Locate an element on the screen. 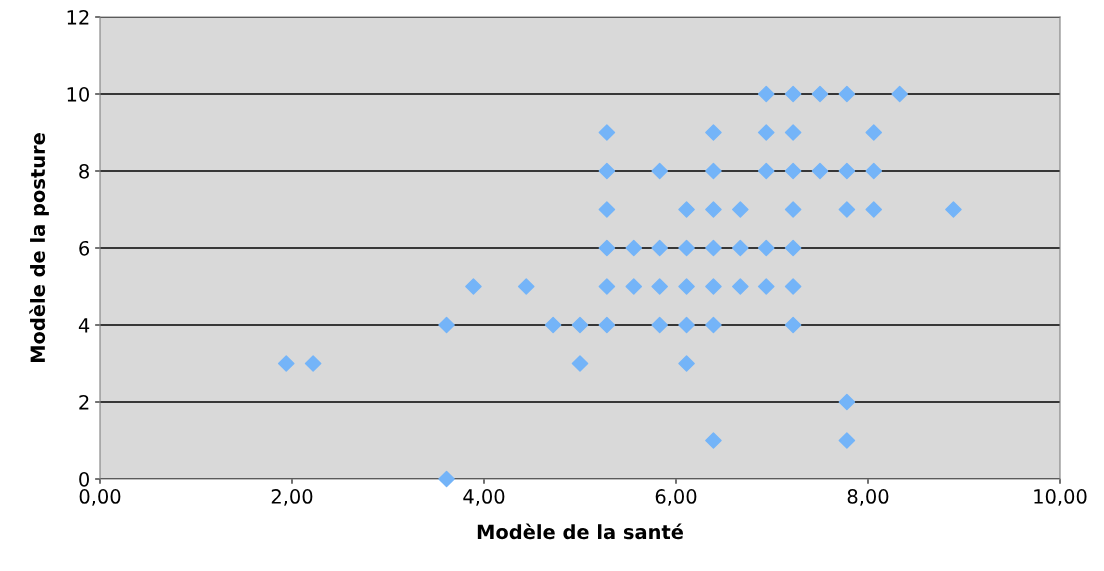 Image resolution: width=1104 pixels, height=571 pixels. x-tick-label: 6,00 is located at coordinates (676, 497).